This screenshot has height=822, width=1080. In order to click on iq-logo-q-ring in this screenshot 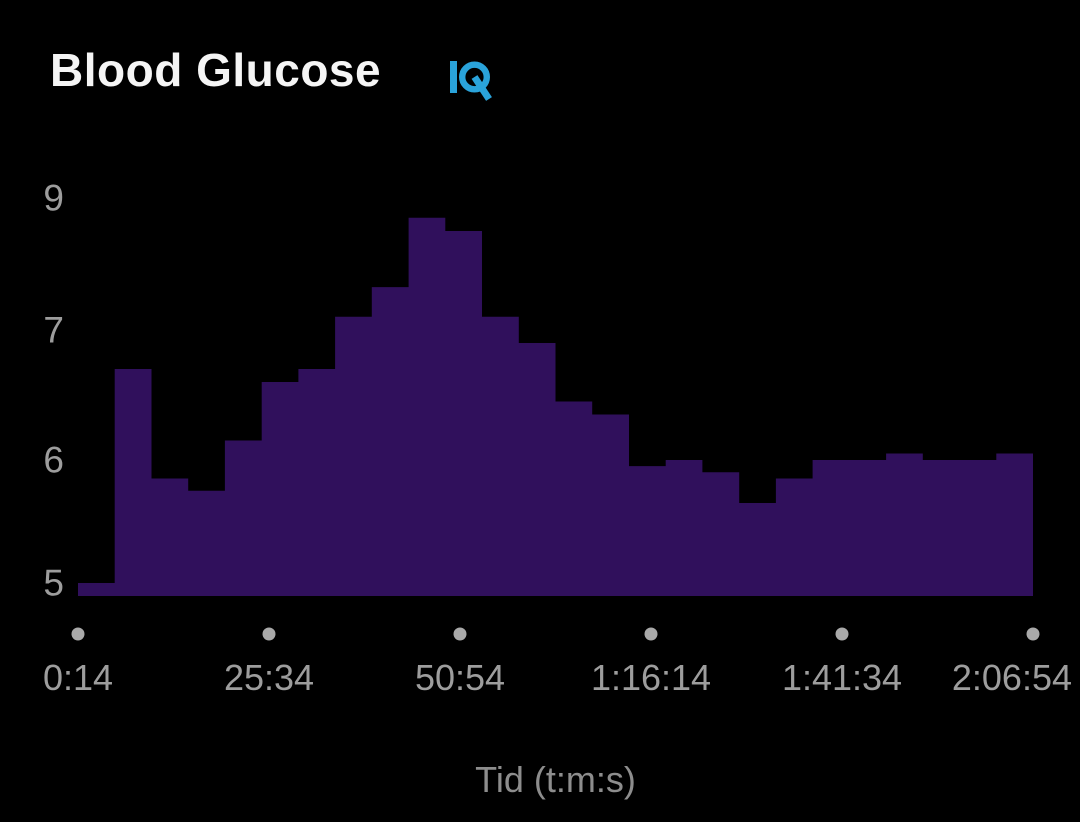, I will do `click(474, 77)`.